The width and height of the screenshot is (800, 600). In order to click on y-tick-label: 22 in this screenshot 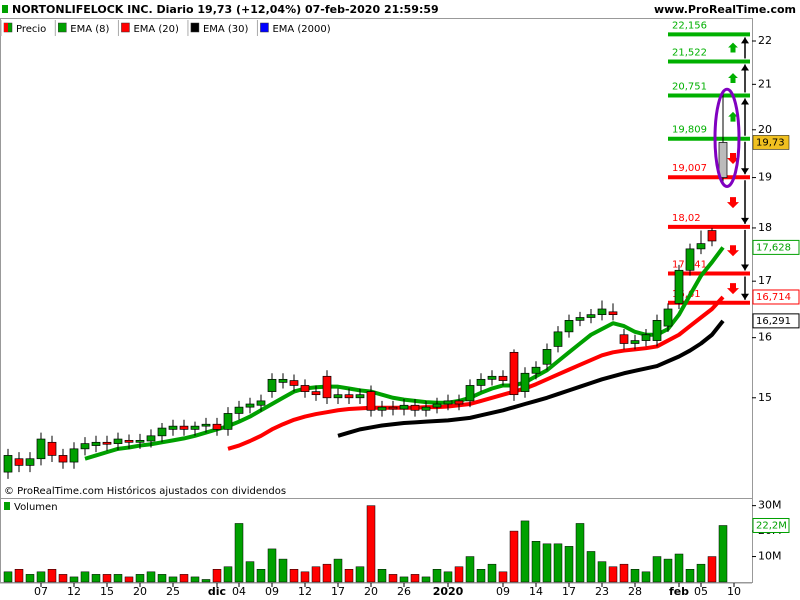, I will do `click(765, 40)`.